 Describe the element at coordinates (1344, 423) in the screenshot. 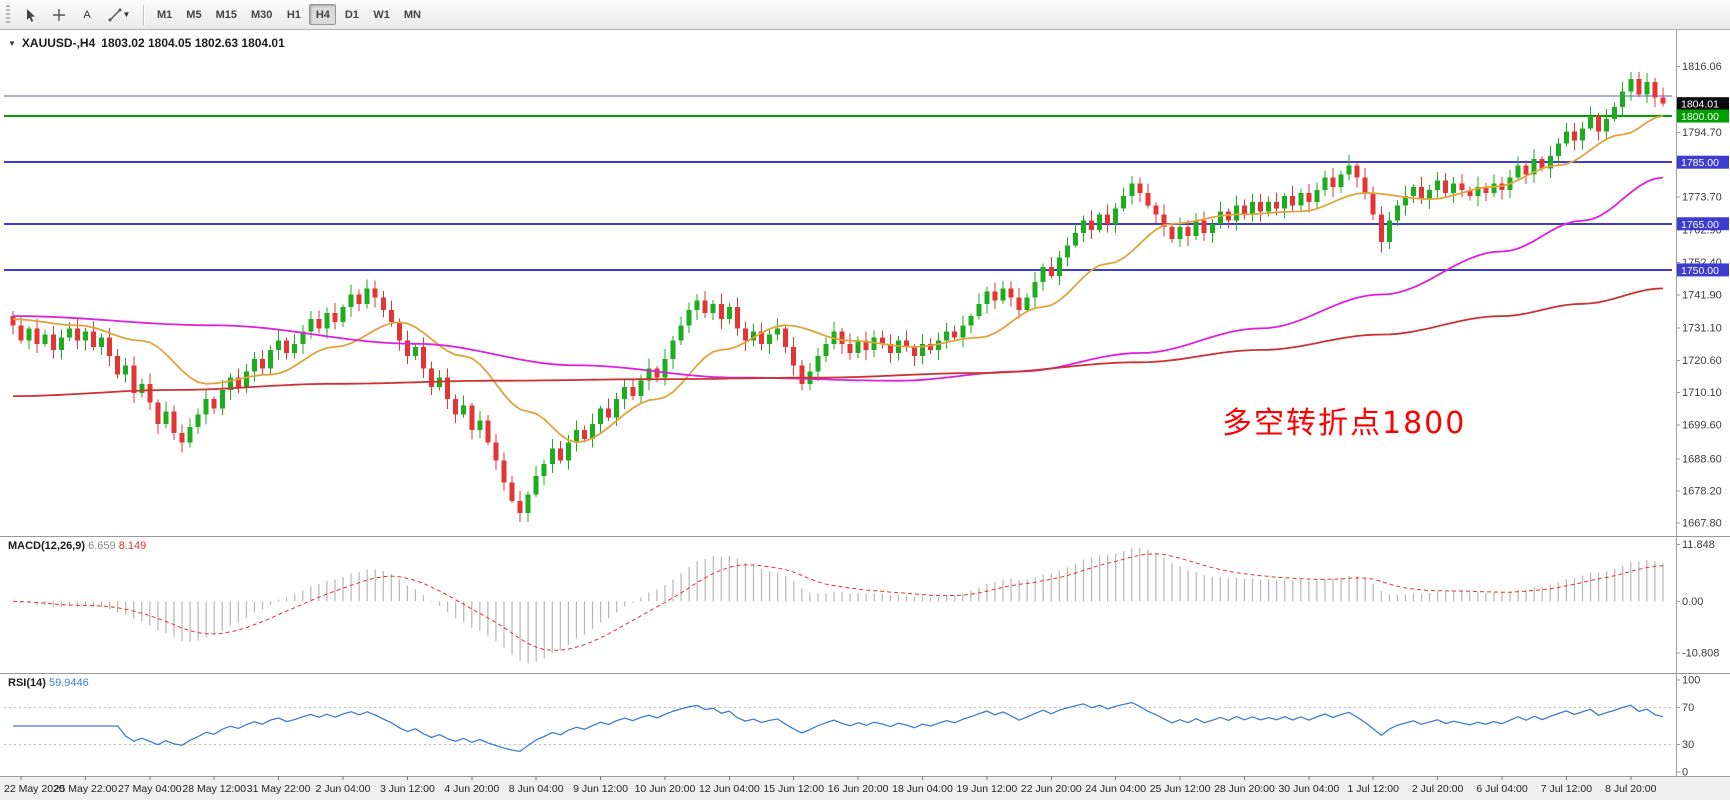

I see `chart-annotation: 多空转折点1800` at that location.